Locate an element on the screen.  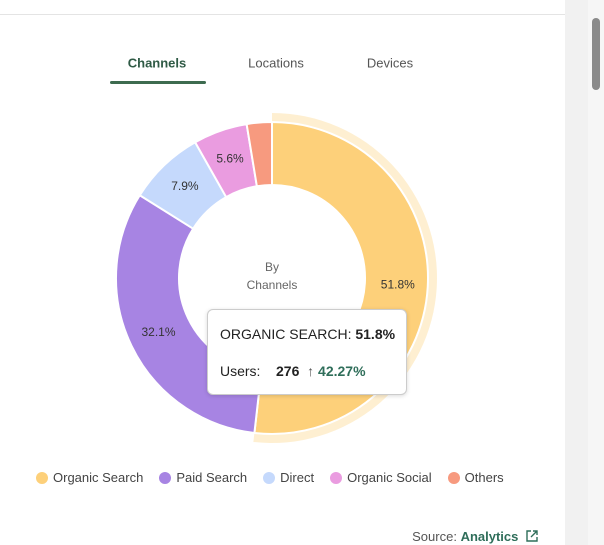
tooltip-label: ORGANIC SEARCH: is located at coordinates (286, 334).